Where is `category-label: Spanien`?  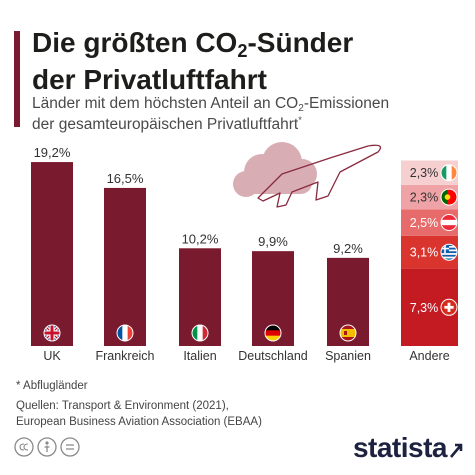
category-label: Spanien is located at coordinates (348, 356).